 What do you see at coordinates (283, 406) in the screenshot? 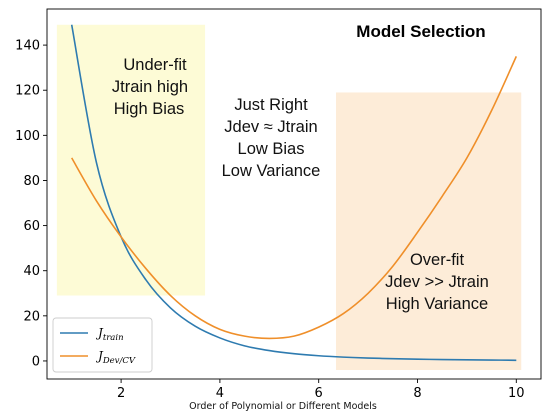
I see `x-axis-label: Order of Polynomial or Different Models` at bounding box center [283, 406].